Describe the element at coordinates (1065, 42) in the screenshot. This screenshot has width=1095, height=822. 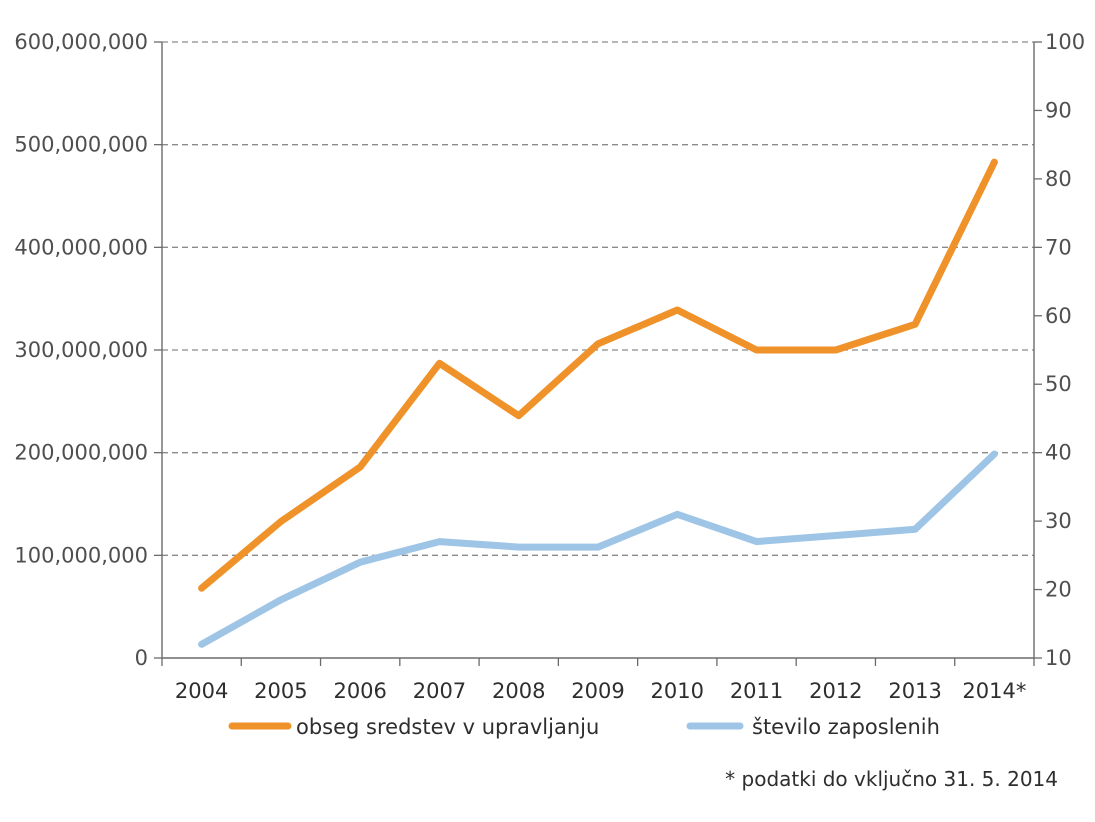
I see `right-tick-label: 100` at that location.